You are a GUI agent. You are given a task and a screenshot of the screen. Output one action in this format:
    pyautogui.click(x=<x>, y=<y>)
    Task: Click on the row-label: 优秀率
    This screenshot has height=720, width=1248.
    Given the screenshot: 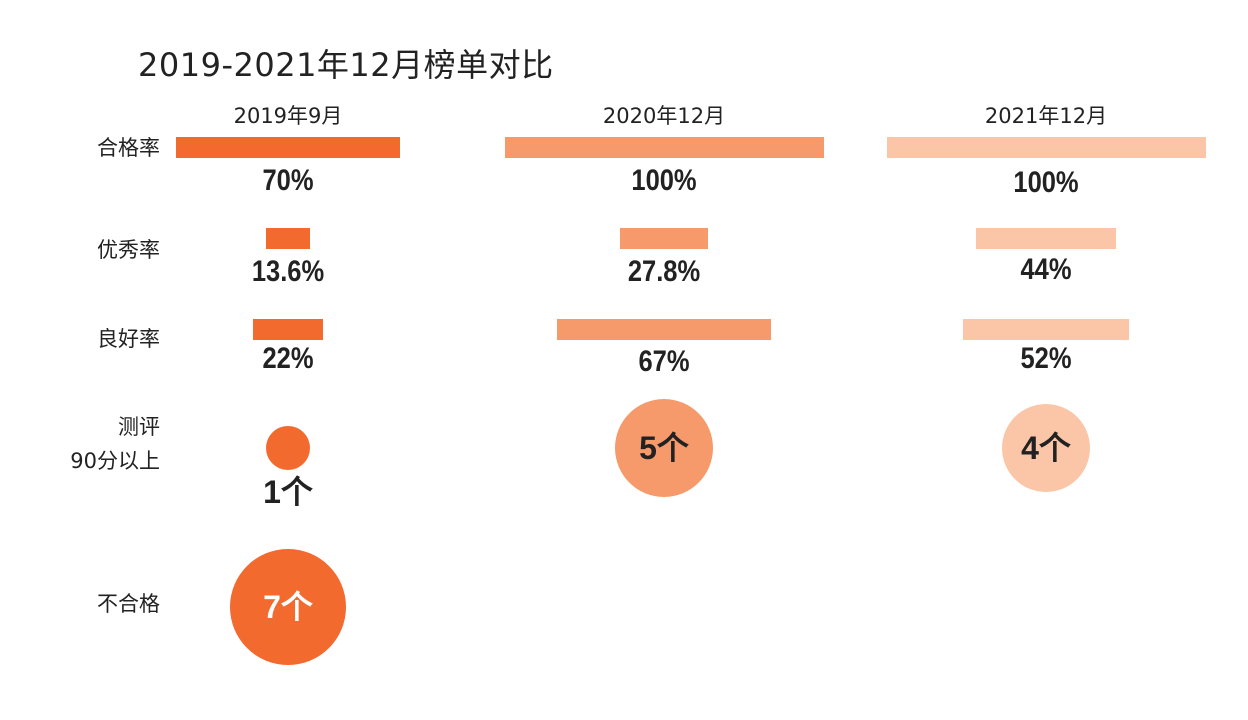 What is the action you would take?
    pyautogui.click(x=128, y=250)
    